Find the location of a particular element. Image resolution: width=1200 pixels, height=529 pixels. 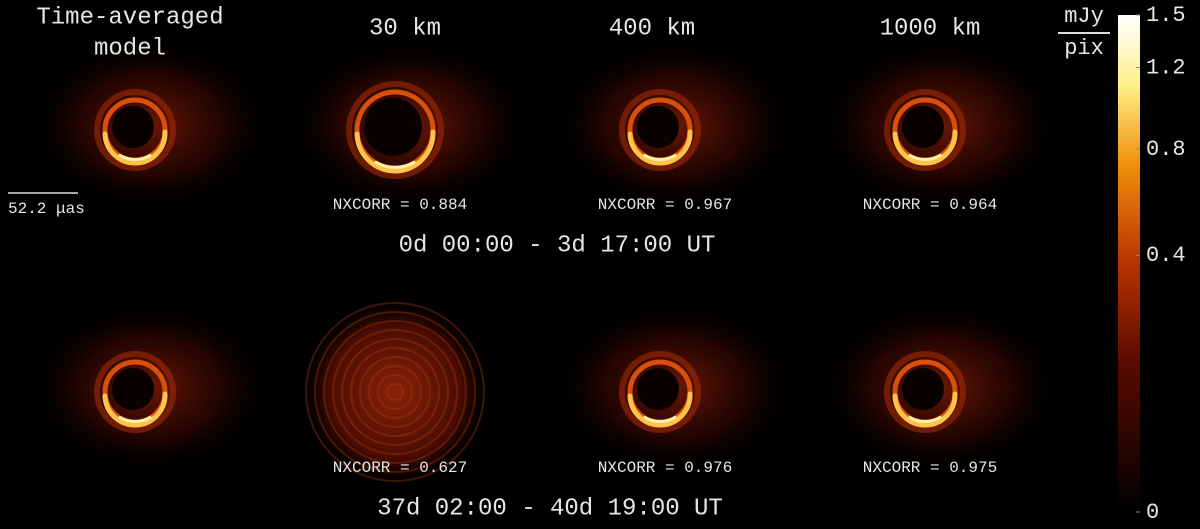

time-range: 0d 00:00 - 3d 17:00 UT is located at coordinates (557, 245).